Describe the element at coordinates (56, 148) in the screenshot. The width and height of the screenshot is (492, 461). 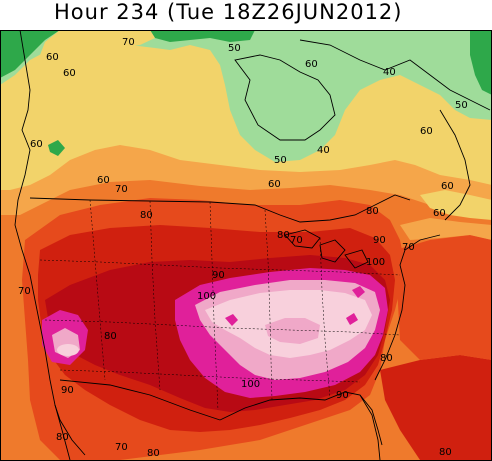
I see `band-green-small` at that location.